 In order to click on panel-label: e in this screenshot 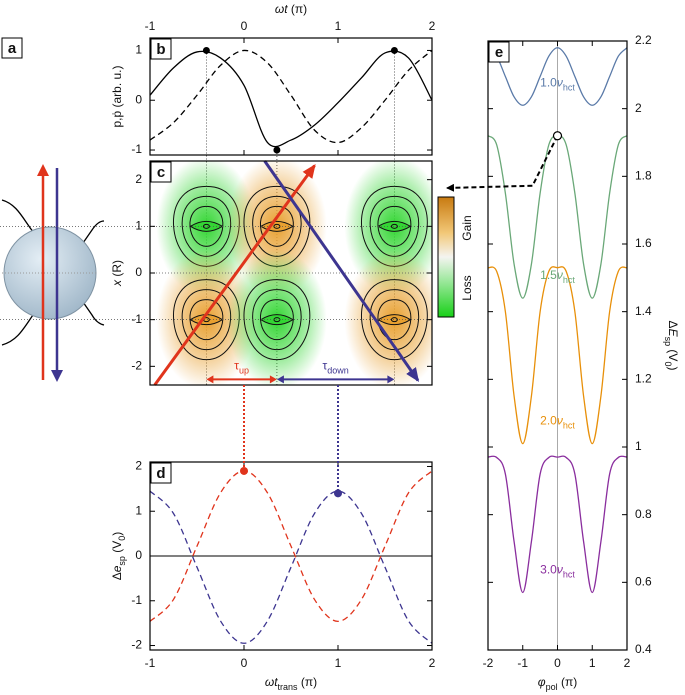, I will do `click(499, 52)`.